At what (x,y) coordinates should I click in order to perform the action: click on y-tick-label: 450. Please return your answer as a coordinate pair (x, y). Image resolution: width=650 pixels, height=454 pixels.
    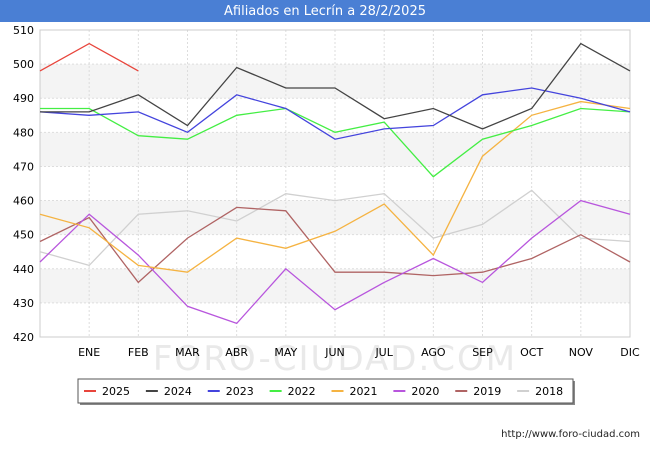
    Looking at the image, I should click on (23, 235).